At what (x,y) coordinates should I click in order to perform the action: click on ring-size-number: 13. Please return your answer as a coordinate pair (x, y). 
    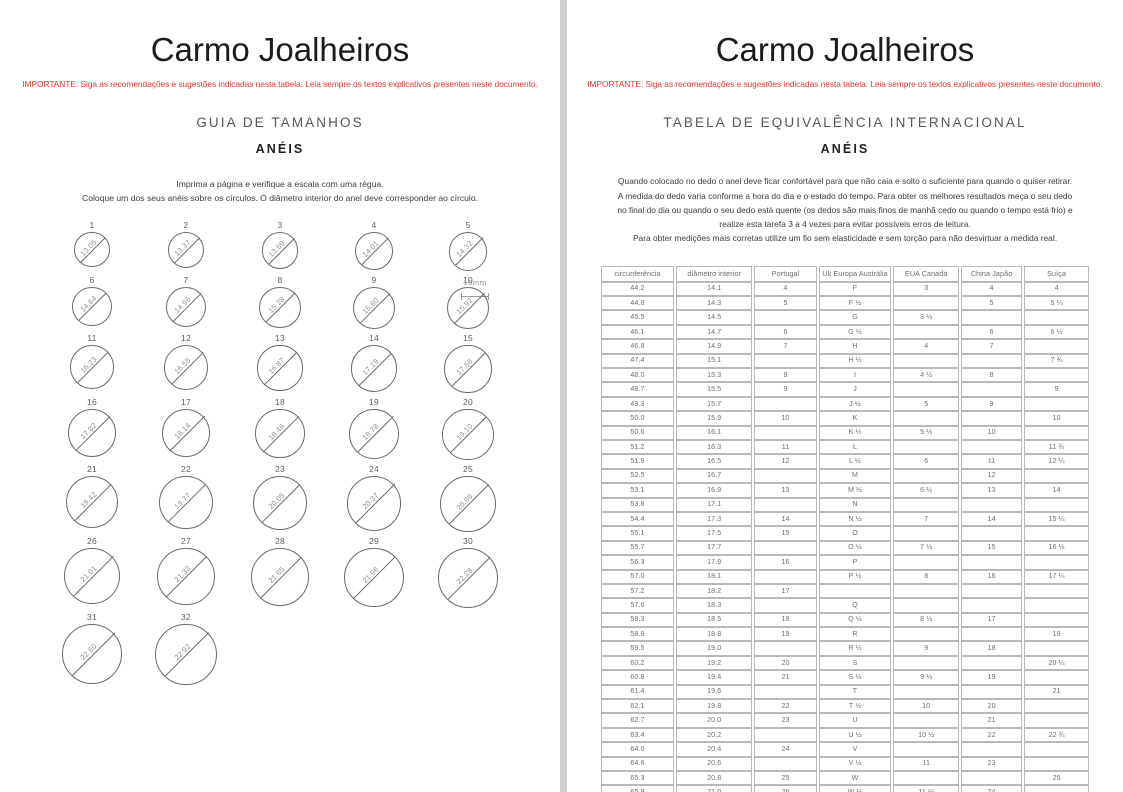
    Looking at the image, I should click on (280, 338).